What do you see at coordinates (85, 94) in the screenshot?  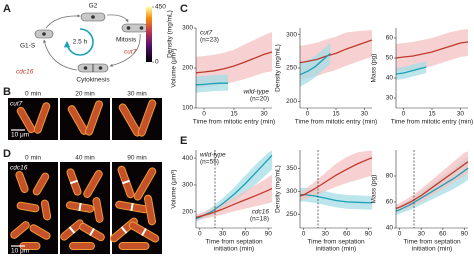 I see `time-label: 20 min` at bounding box center [85, 94].